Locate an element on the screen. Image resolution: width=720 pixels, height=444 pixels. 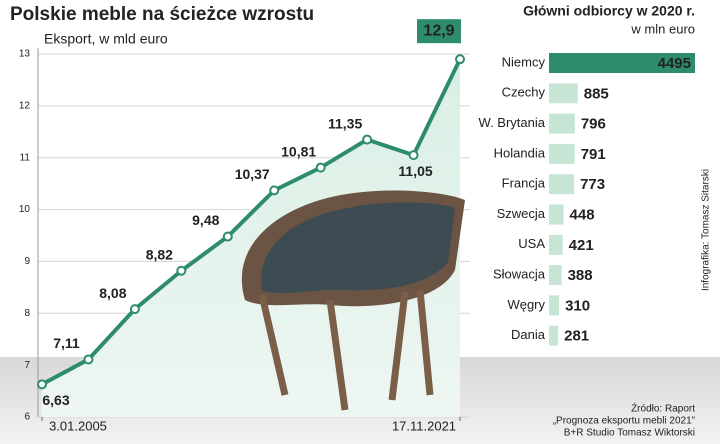
value-label: 12,9 is located at coordinates (438, 30).